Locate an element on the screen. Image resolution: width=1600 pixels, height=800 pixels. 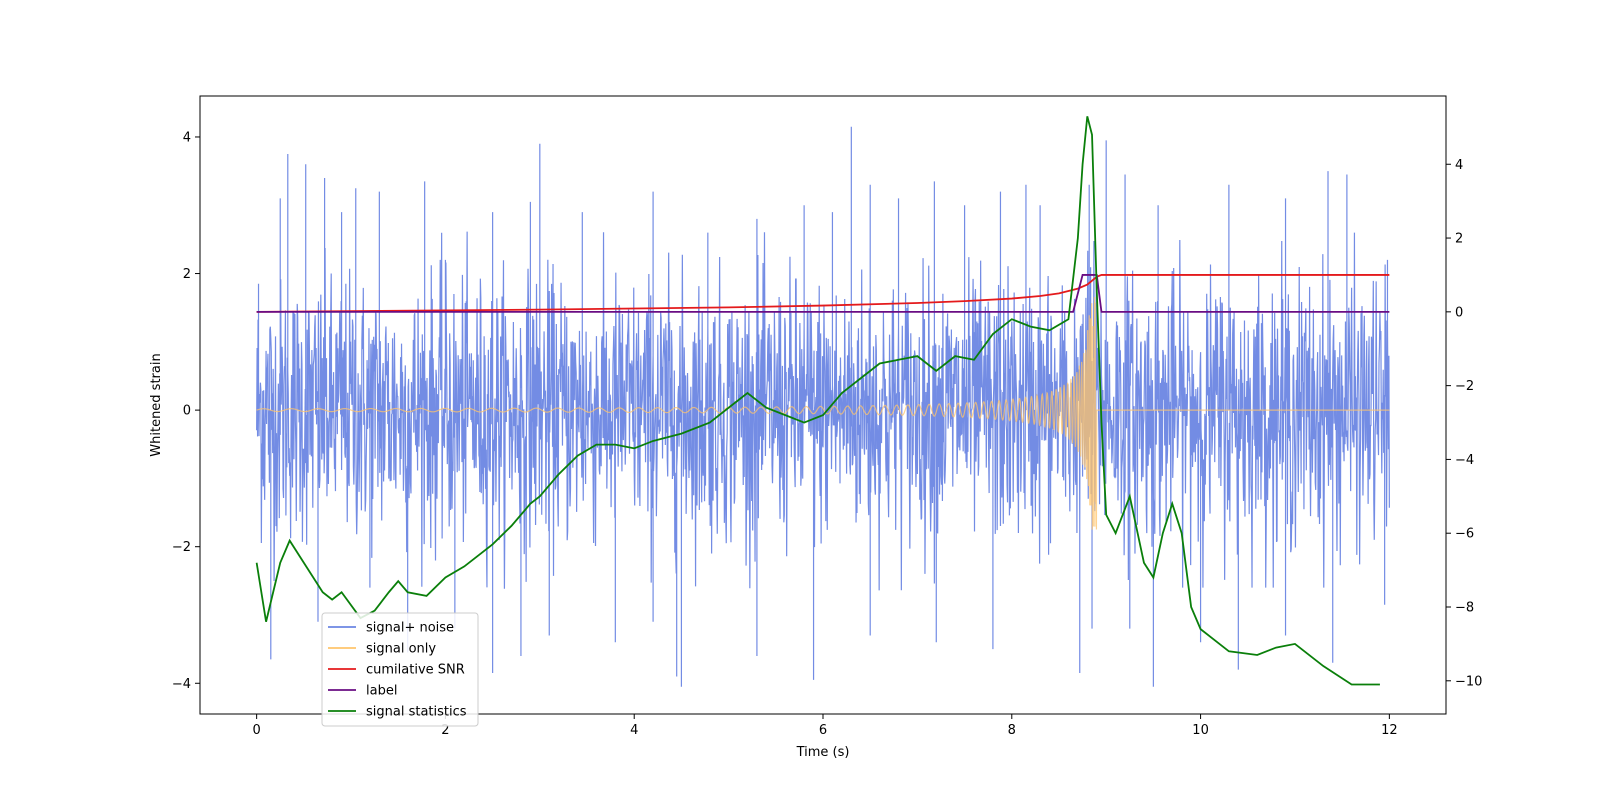
x-tick-label: 0 is located at coordinates (256, 730).